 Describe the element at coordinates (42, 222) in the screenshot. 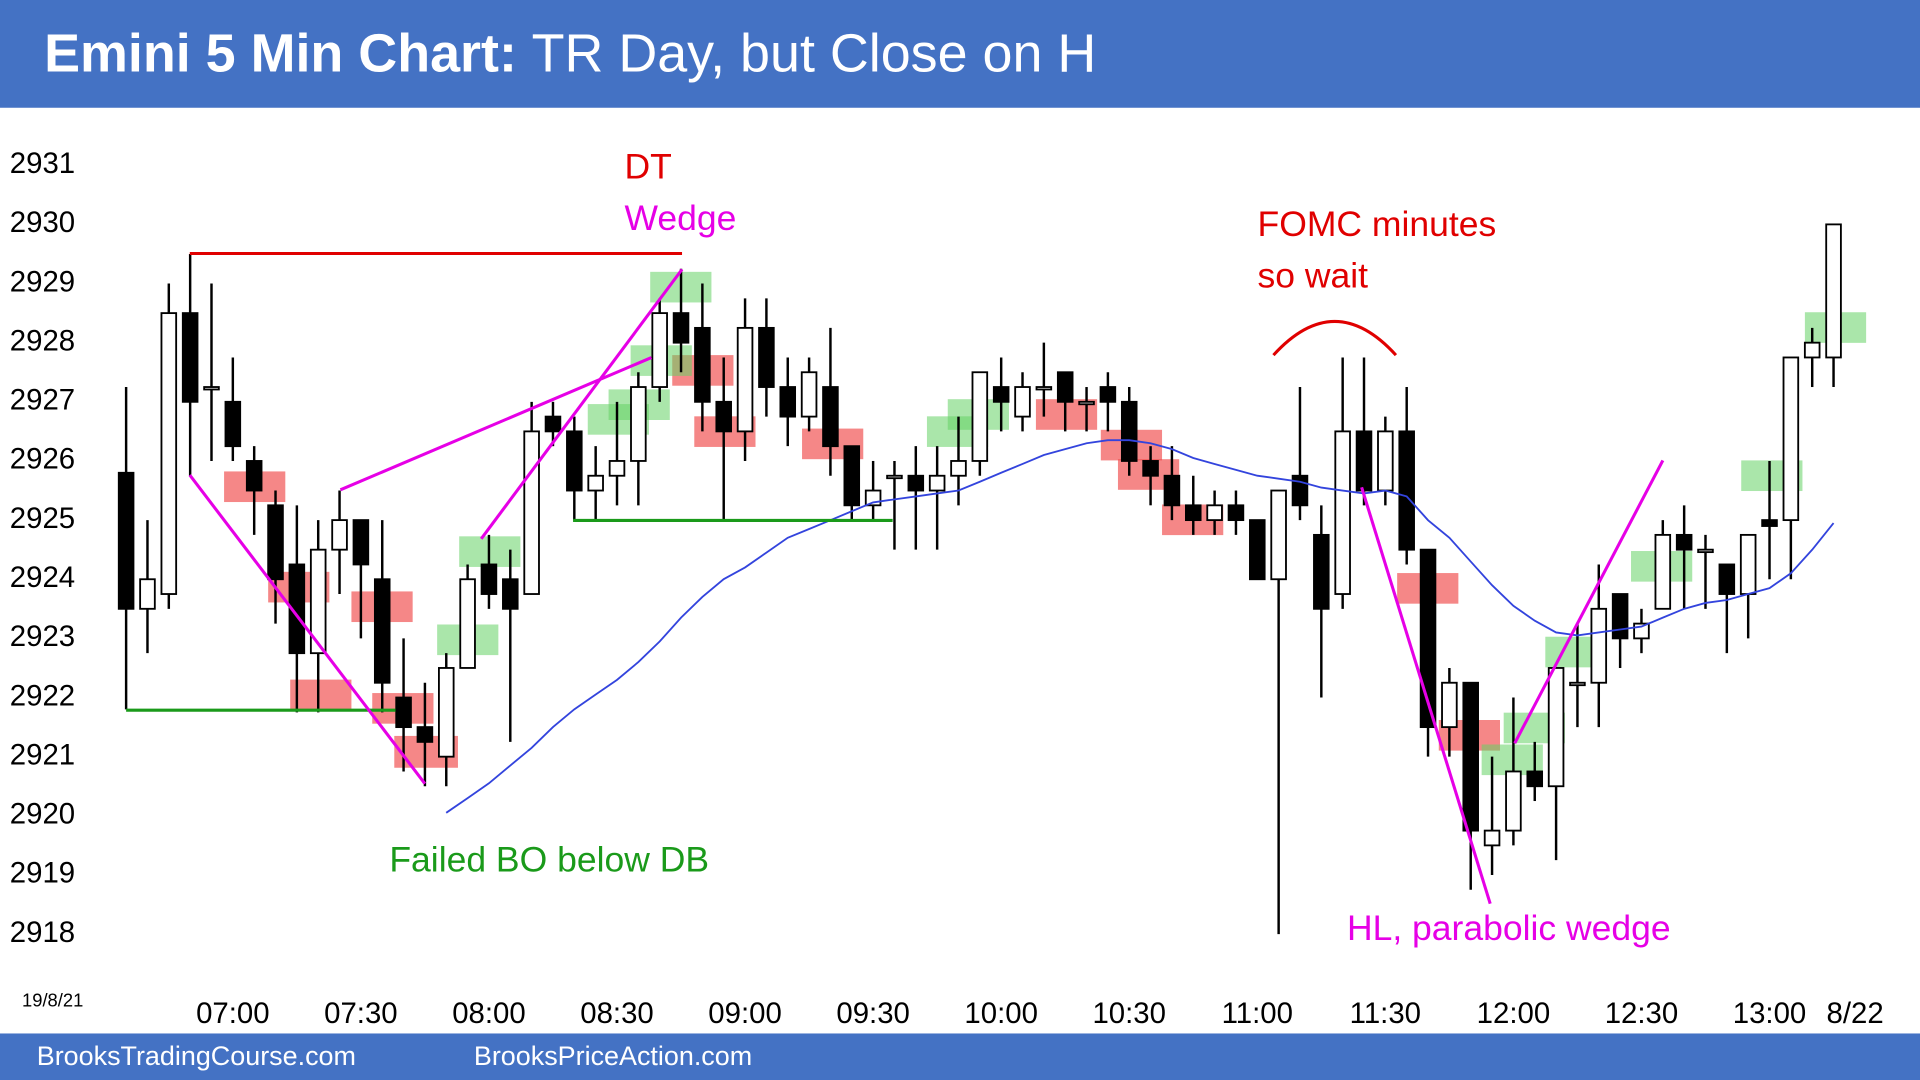

I see `y-tick-label: 2930` at that location.